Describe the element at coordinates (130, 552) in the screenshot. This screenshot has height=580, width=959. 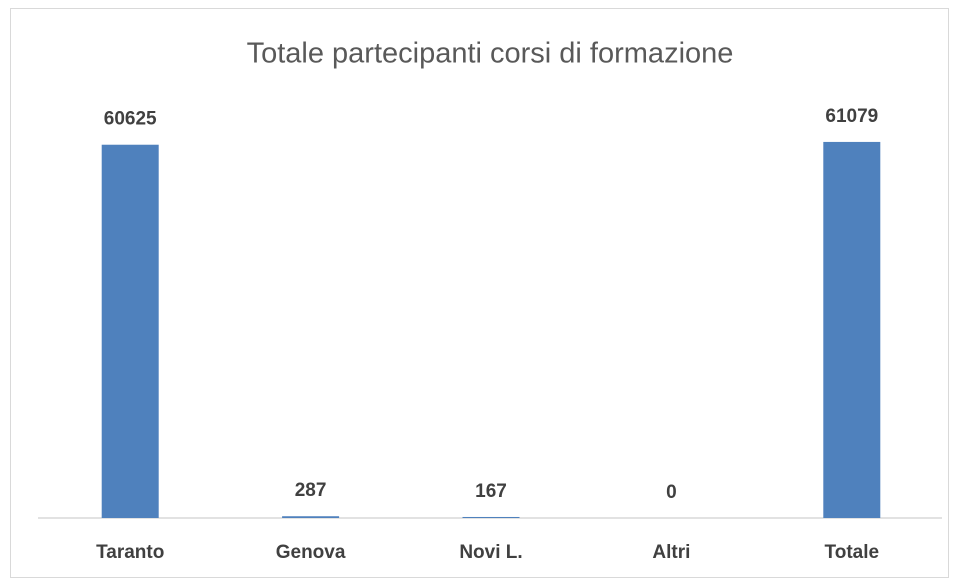
I see `x-tick-label: Taranto` at that location.